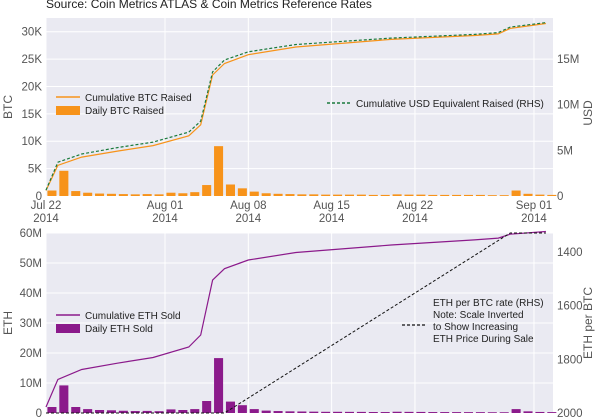 This screenshot has width=600, height=418. What do you see at coordinates (435, 104) in the screenshot?
I see `top-legend-right: Cumulative USD Equivalent Raised (RHS)` at bounding box center [435, 104].